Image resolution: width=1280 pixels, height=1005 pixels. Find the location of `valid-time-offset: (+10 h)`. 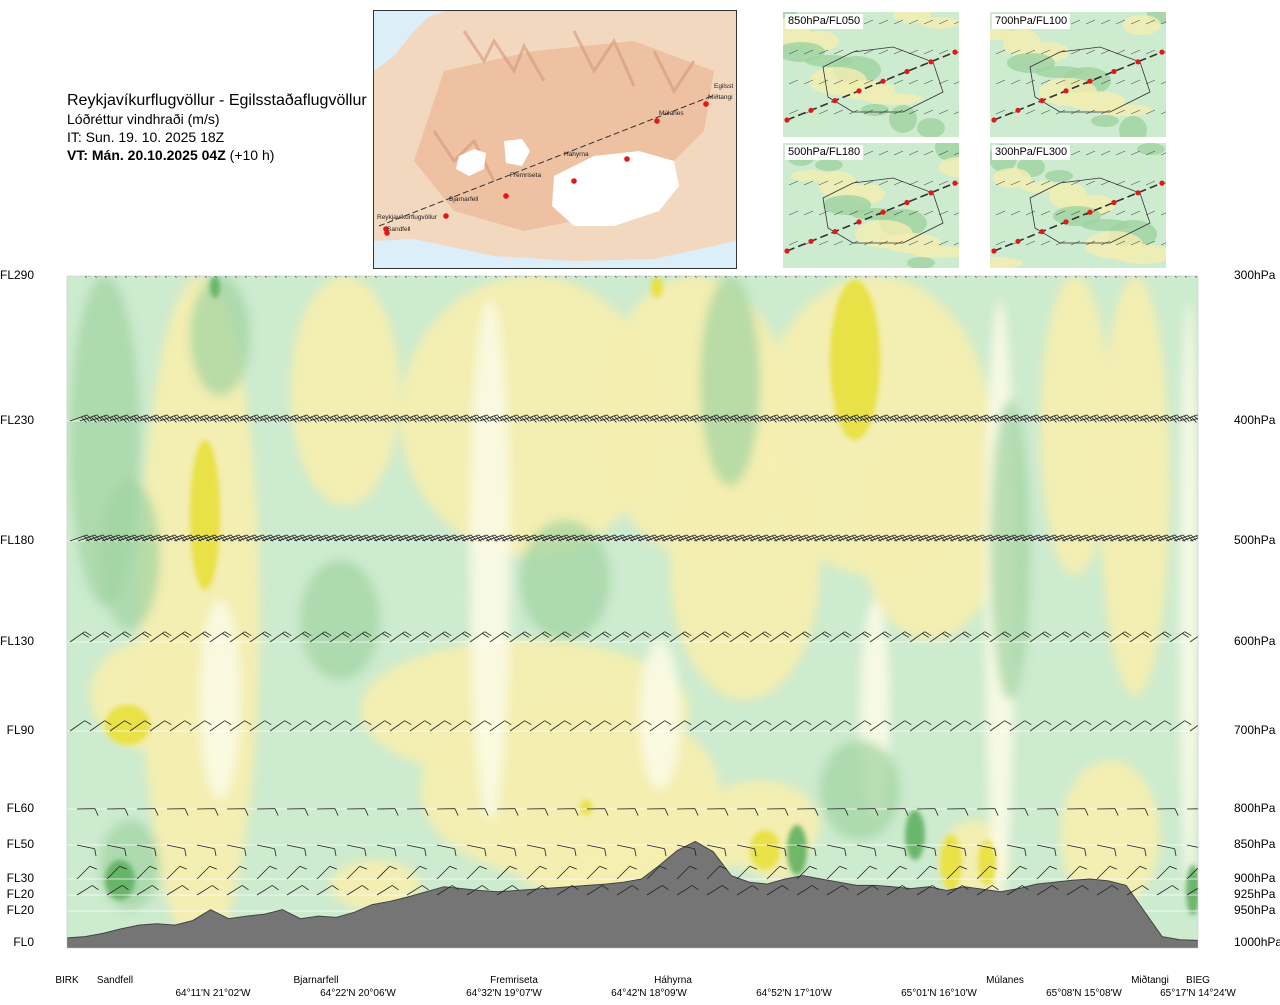

valid-time-offset: (+10 h) is located at coordinates (252, 155).